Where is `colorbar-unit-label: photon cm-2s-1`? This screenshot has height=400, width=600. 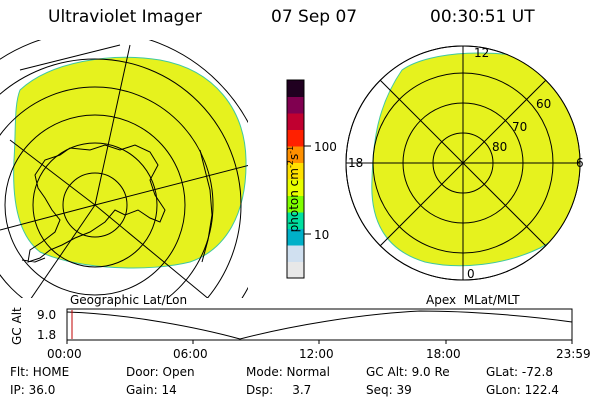 colorbar-unit-label: photon cm-2s-1 is located at coordinates (288, 192).